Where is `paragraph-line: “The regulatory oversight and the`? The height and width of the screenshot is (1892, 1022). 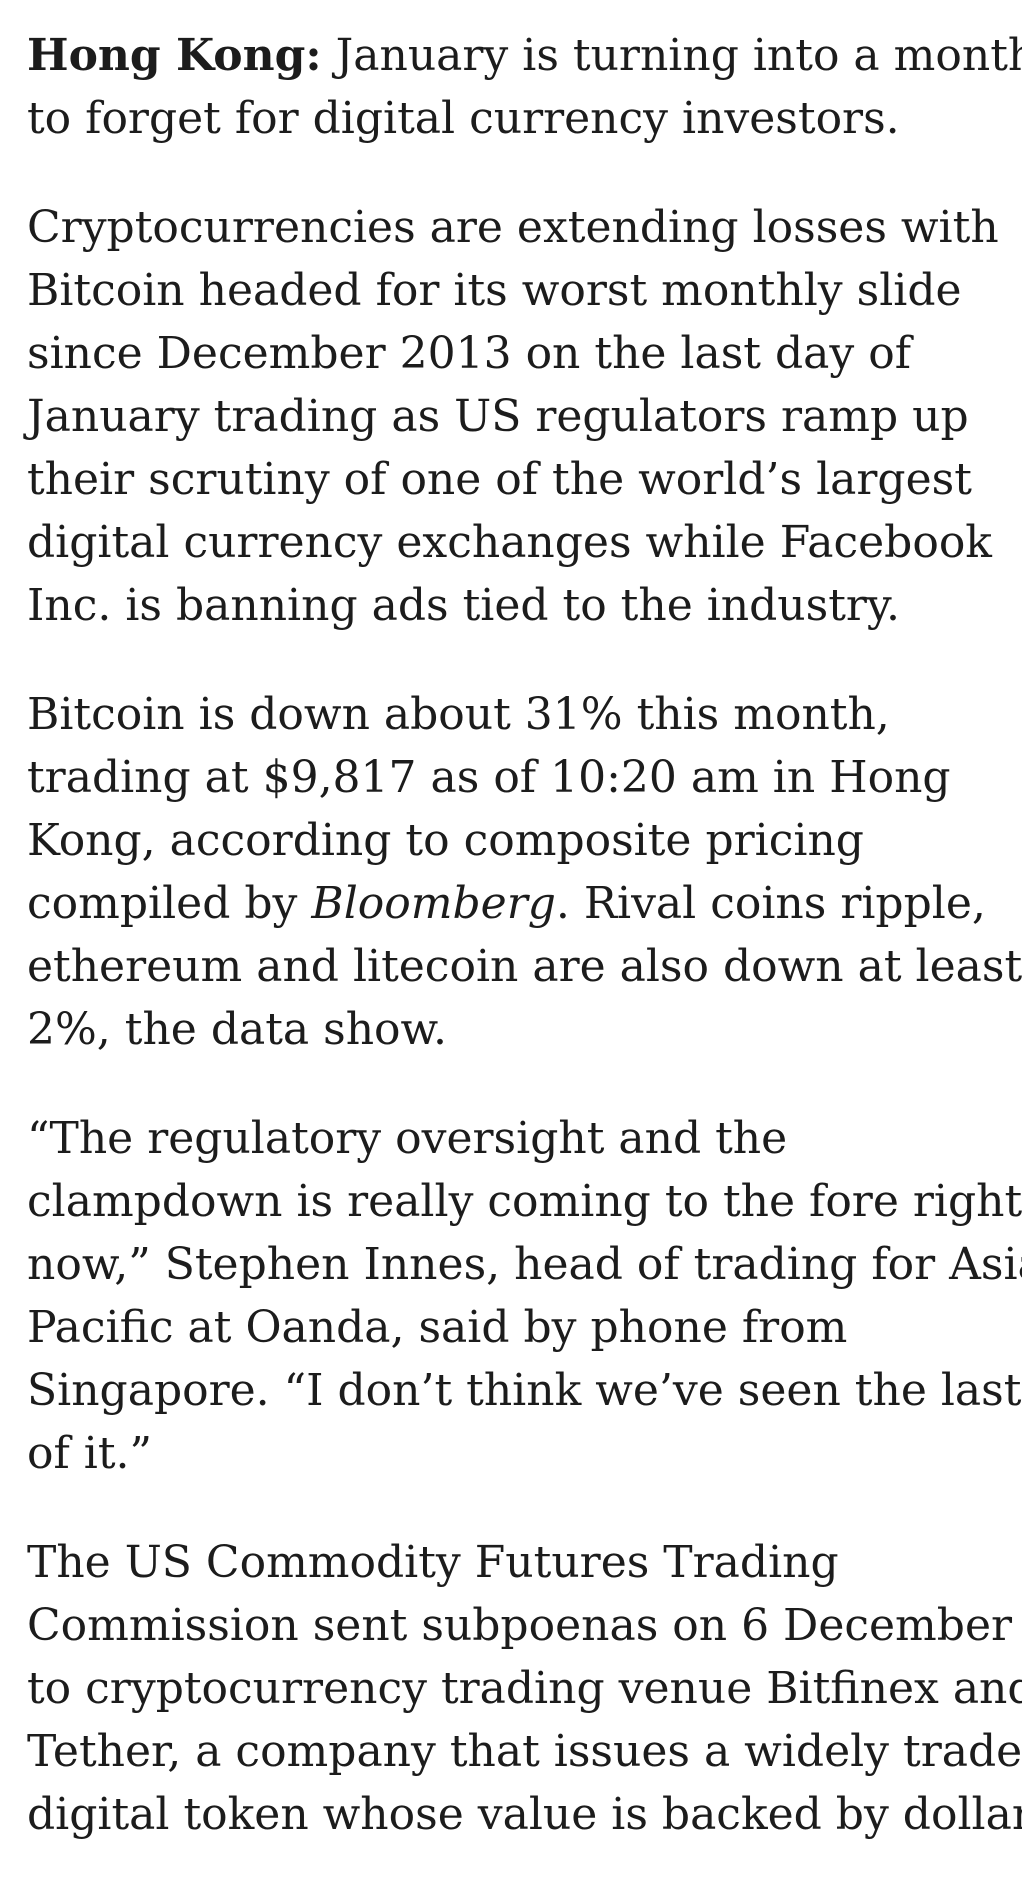
paragraph-line: “The regulatory oversight and the is located at coordinates (407, 1138).